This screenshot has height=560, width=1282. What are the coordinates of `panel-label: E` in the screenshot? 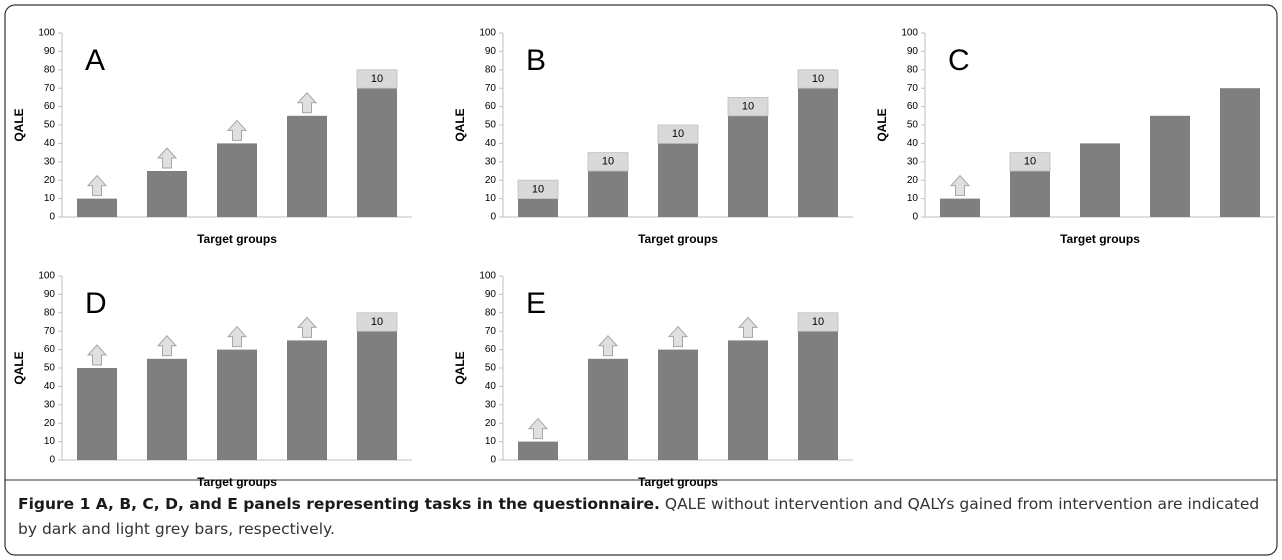 It's located at (536, 303).